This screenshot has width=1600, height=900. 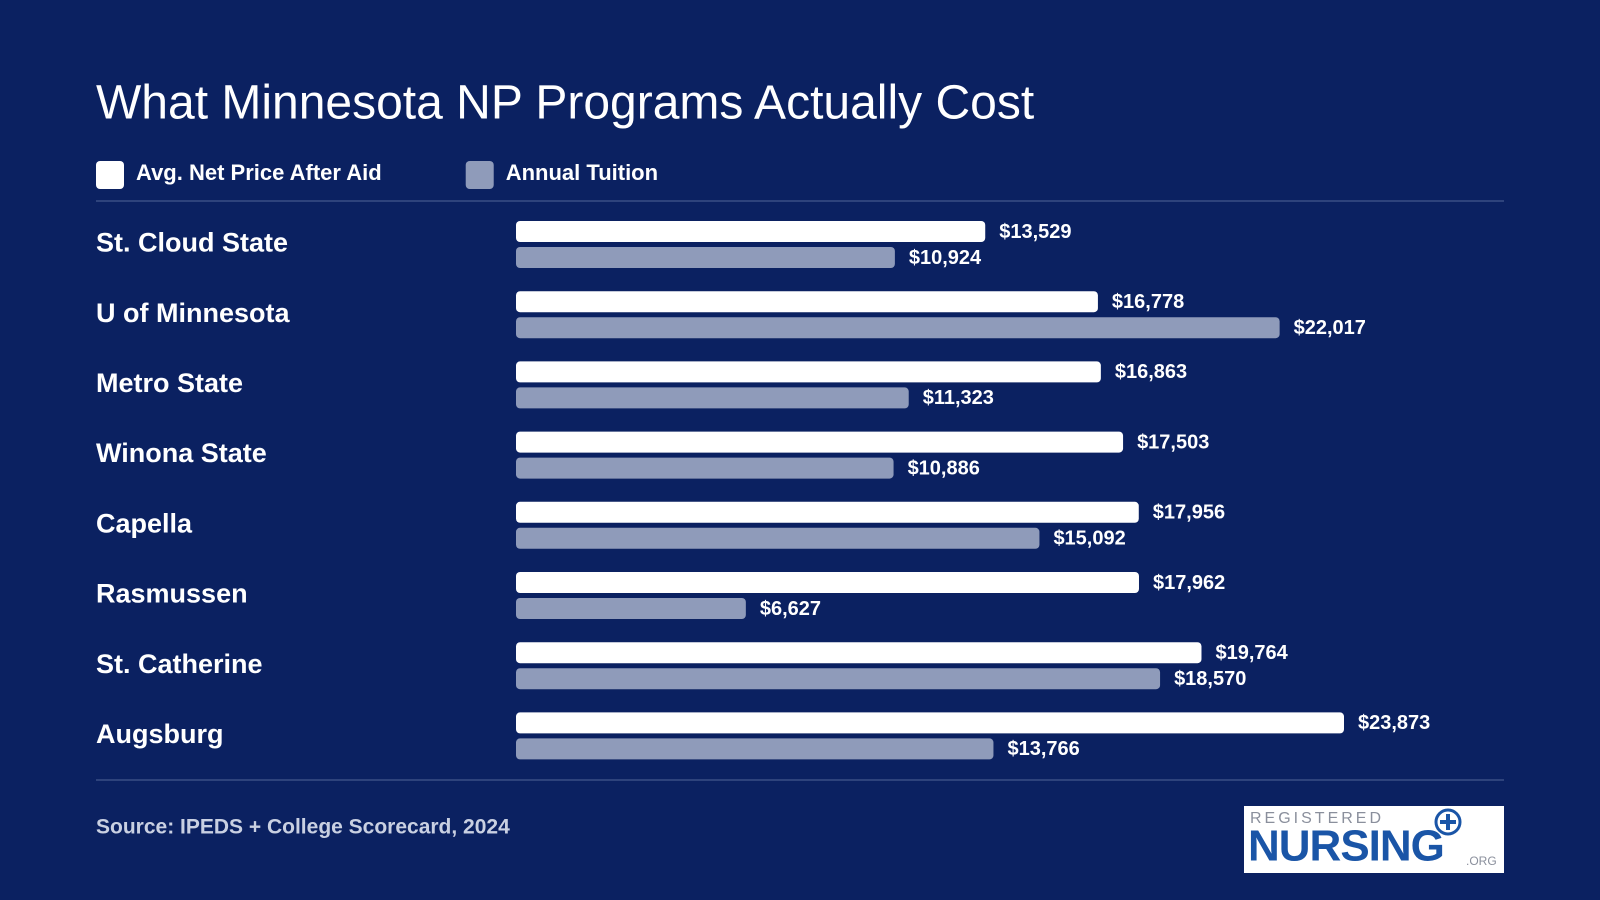 I want to click on value-label: $6,627, so click(x=790, y=609).